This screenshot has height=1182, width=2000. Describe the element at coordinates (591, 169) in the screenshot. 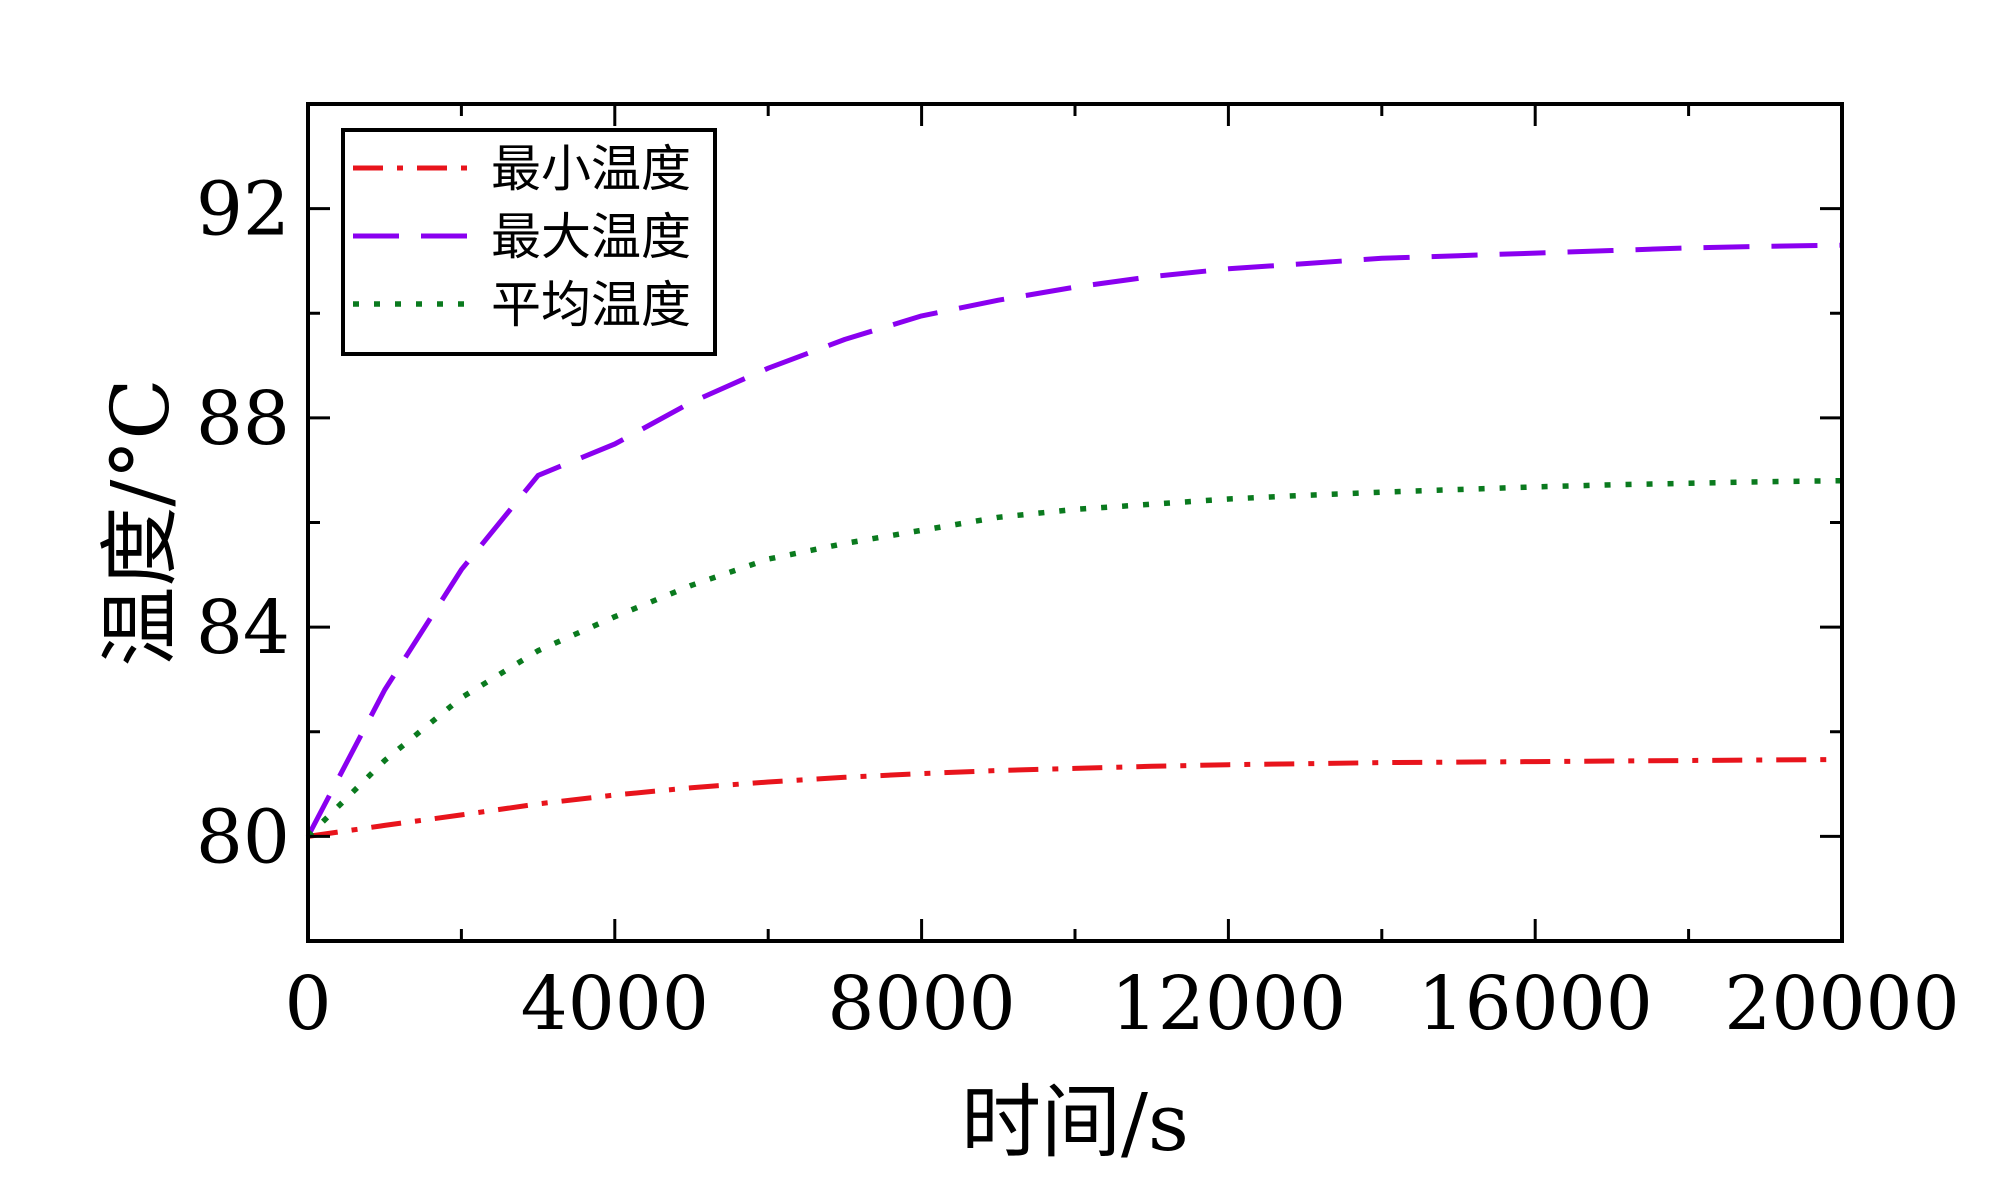

I see `legend-label: 最小温度` at that location.